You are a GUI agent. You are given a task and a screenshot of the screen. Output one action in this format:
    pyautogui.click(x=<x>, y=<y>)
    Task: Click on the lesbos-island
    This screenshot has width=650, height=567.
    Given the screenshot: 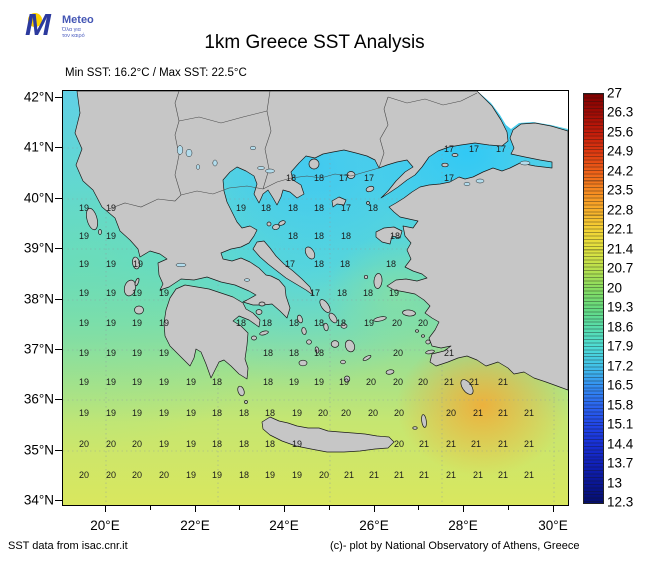 What is the action you would take?
    pyautogui.click(x=389, y=235)
    